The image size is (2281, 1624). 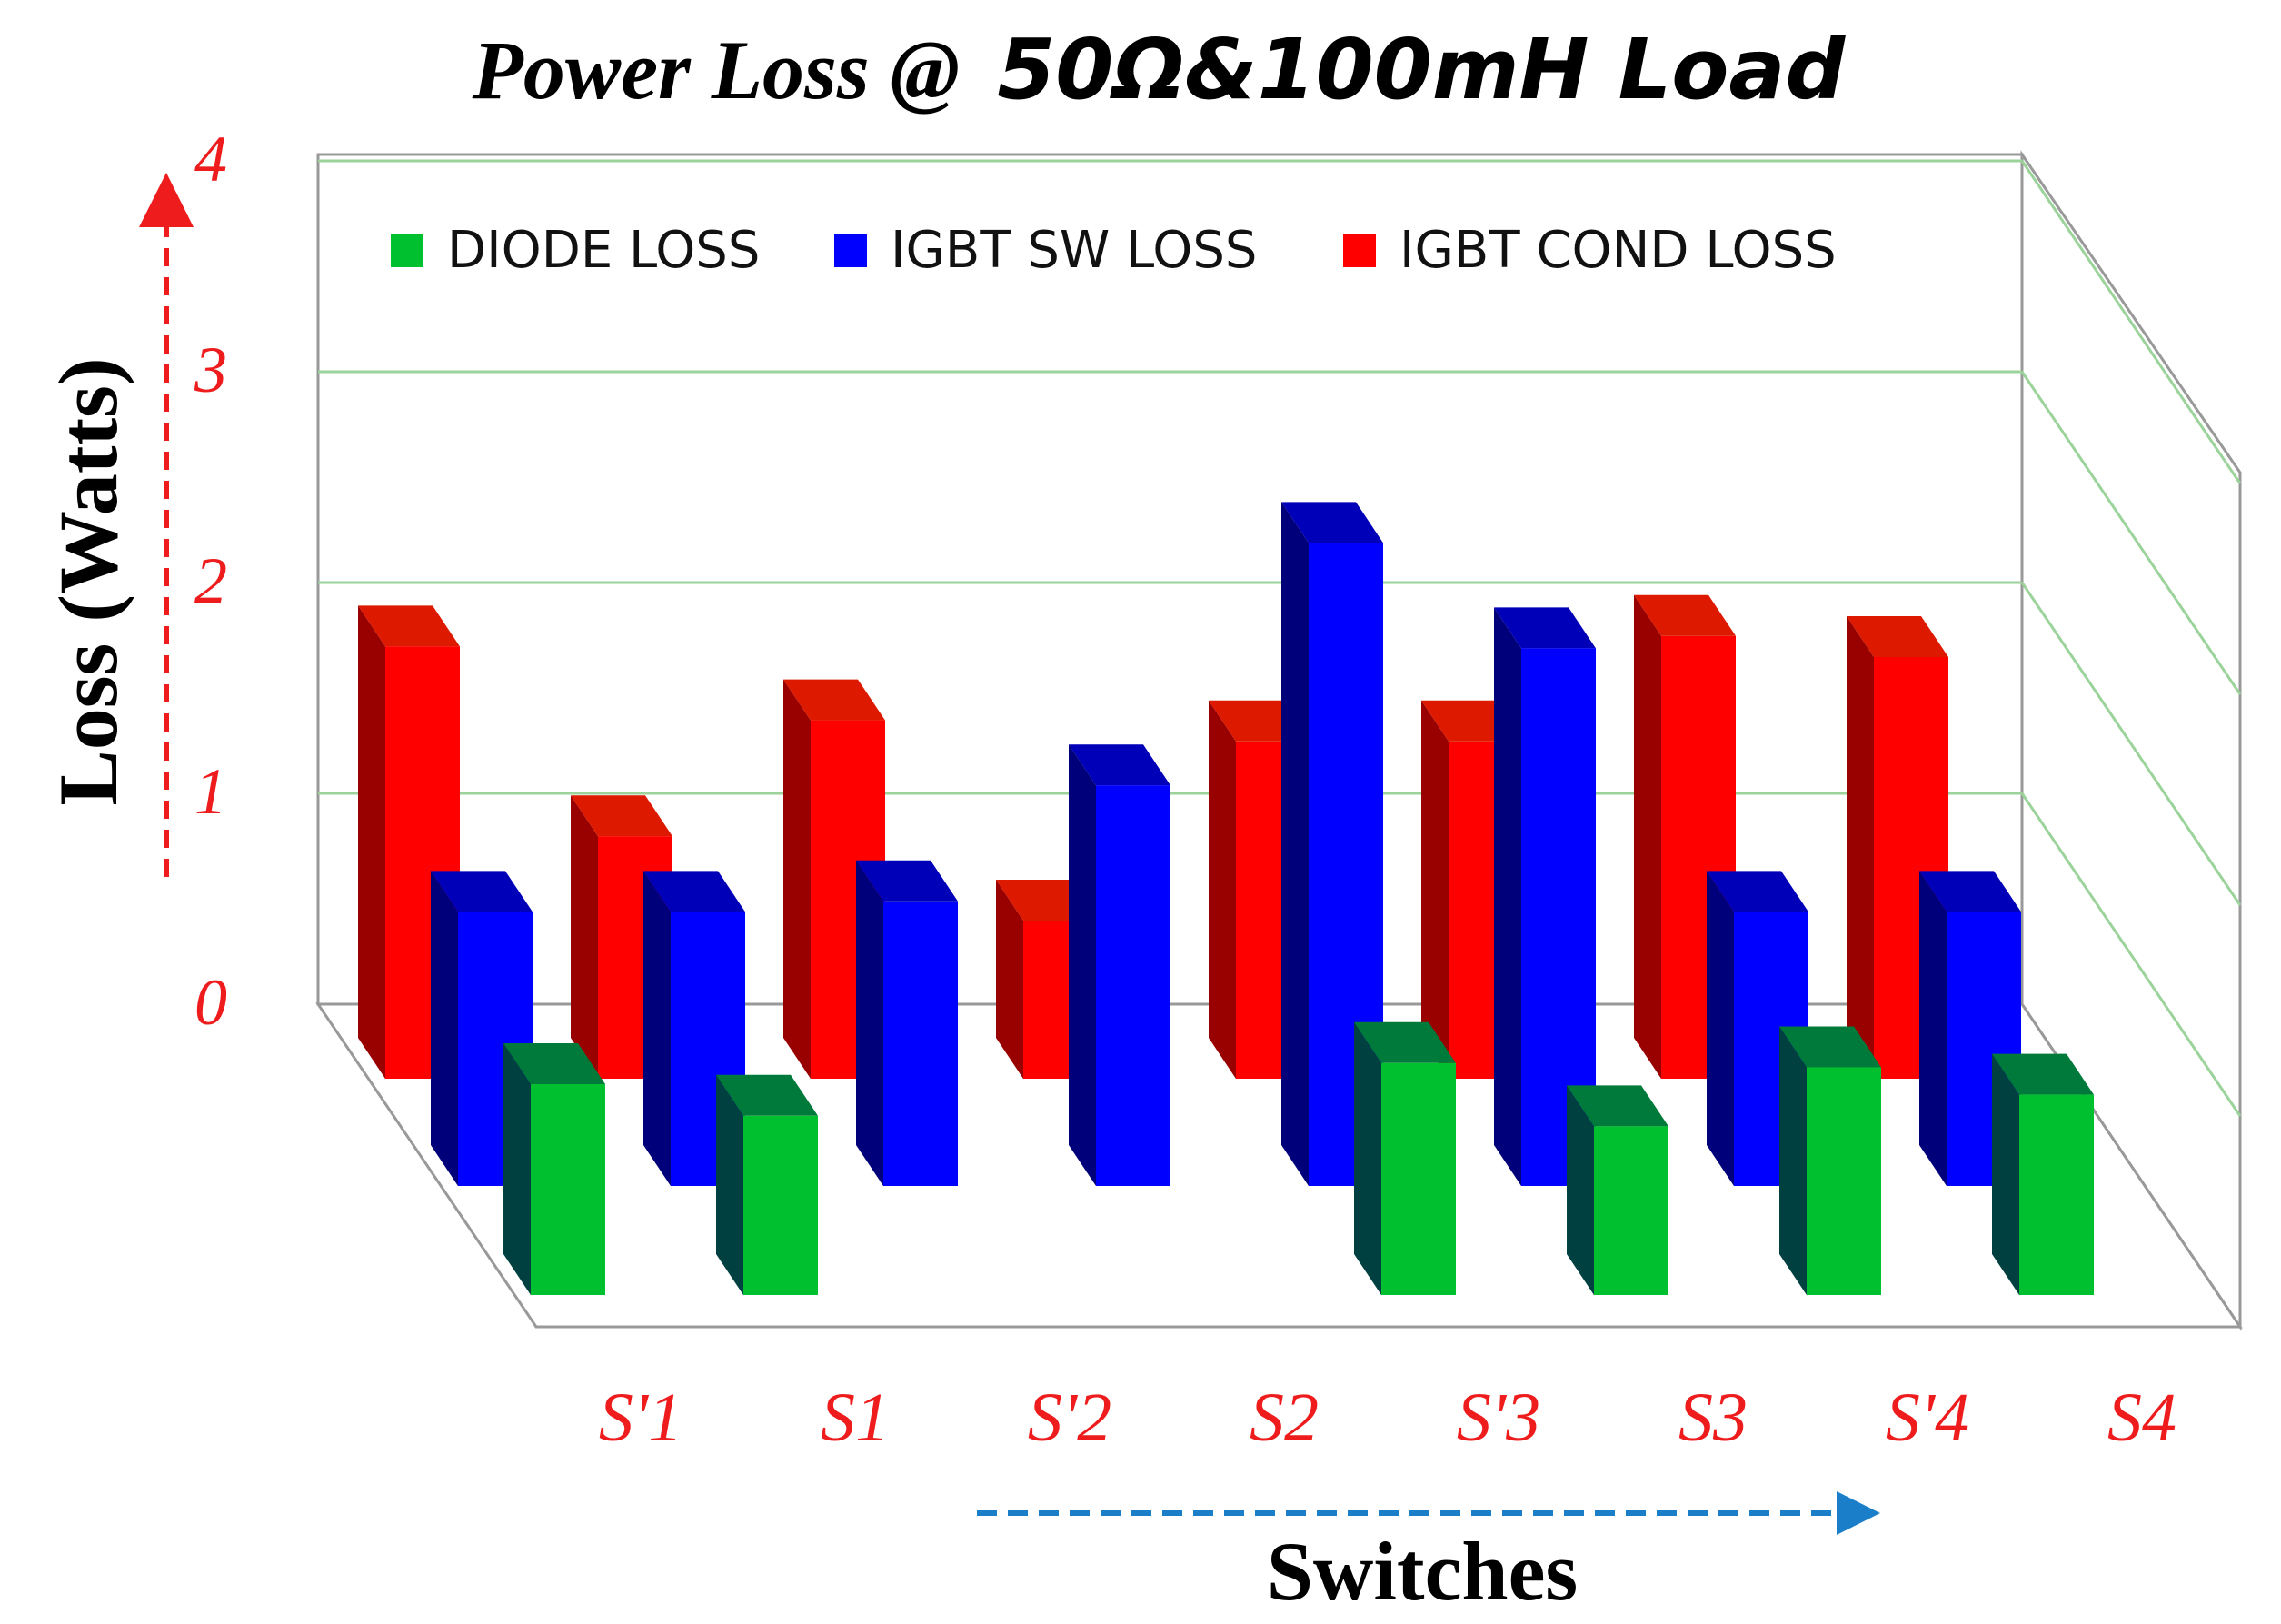 I want to click on y-tick-label: 4, so click(x=210, y=159).